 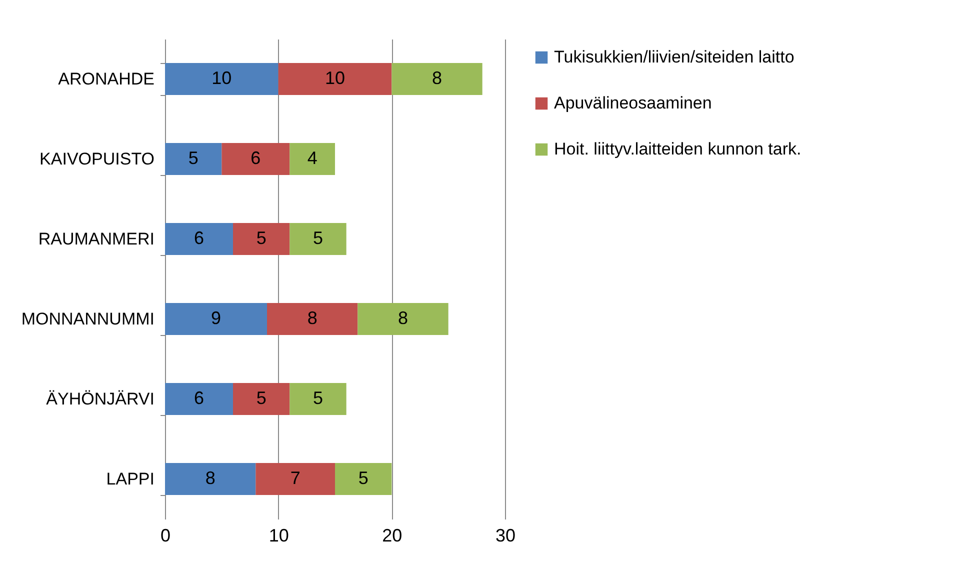 I want to click on data-label: 7, so click(x=295, y=478).